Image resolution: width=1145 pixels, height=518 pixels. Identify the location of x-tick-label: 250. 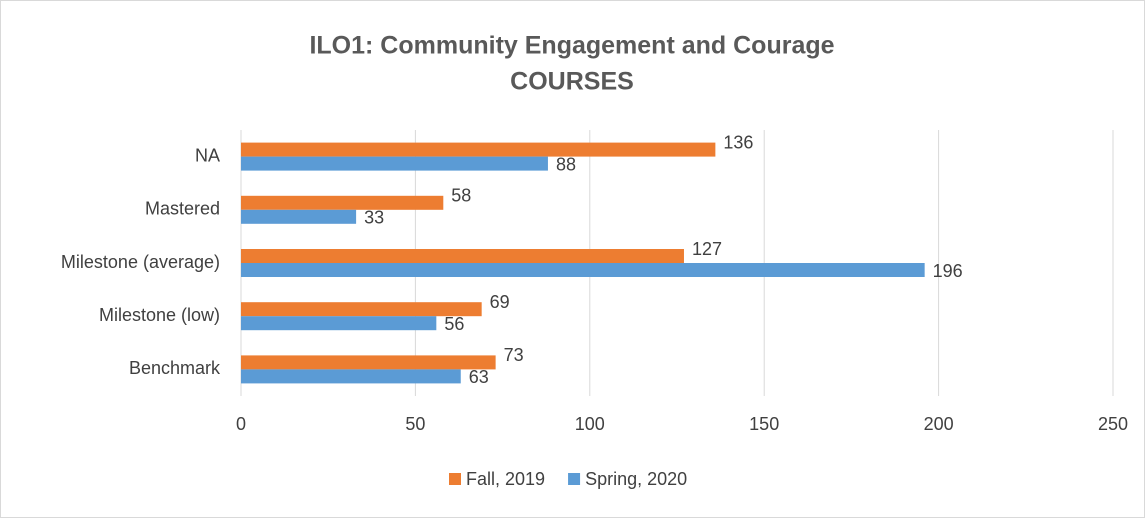
(1113, 424).